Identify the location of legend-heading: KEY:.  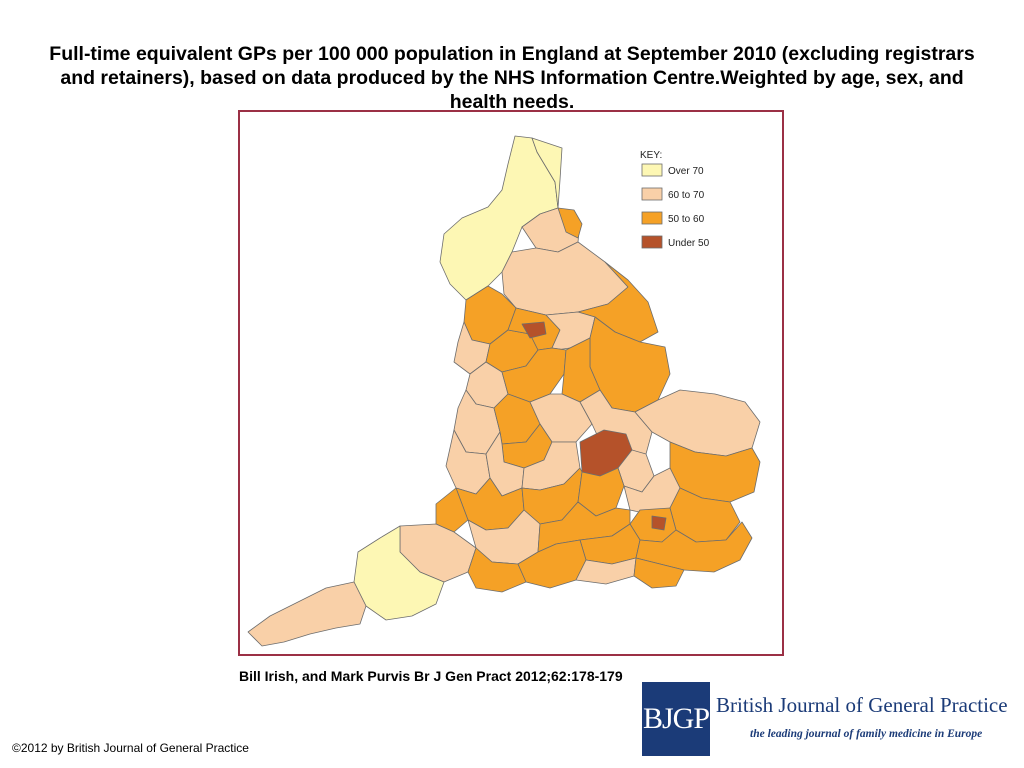
(651, 155).